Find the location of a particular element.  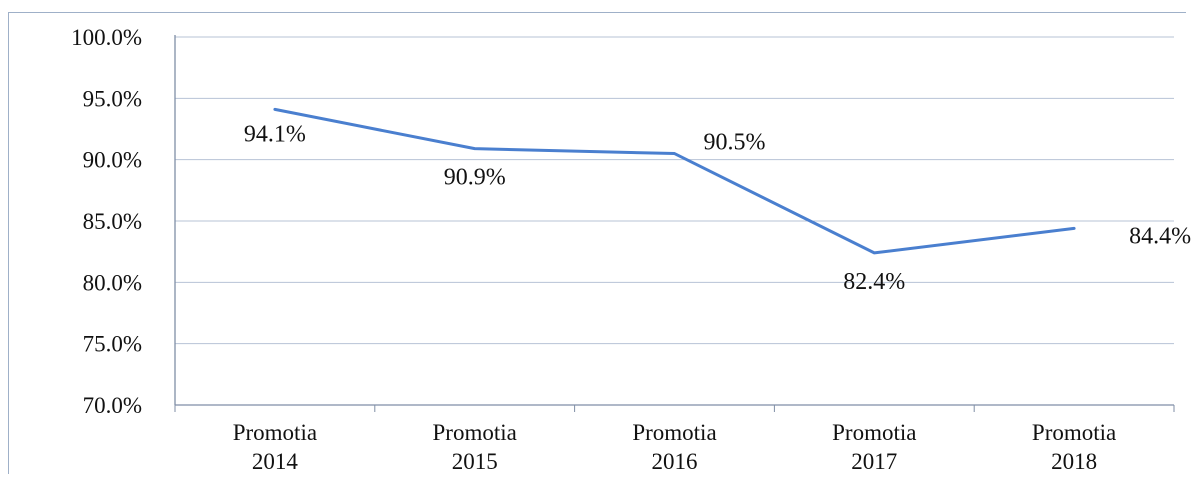

data-label: 84.4% is located at coordinates (1160, 236).